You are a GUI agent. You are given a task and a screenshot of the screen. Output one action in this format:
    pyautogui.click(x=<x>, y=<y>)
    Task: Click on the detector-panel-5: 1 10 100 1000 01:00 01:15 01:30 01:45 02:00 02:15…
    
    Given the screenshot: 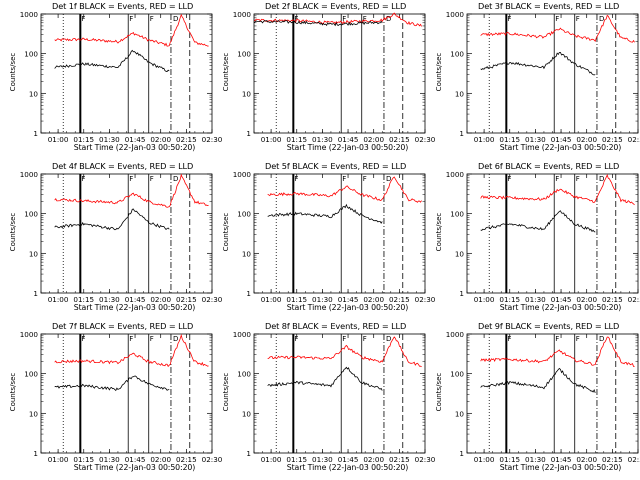 What is the action you would take?
    pyautogui.click(x=324, y=240)
    